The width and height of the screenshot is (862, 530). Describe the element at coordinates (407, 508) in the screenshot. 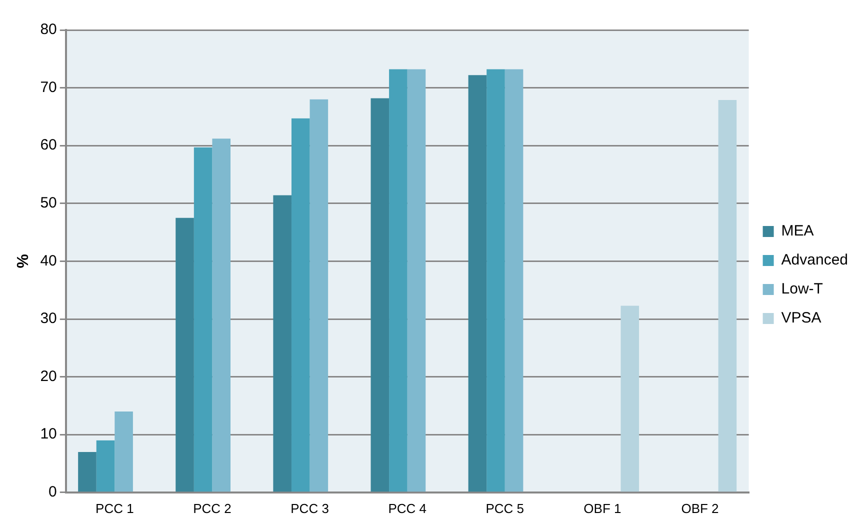

I see `x-tick-label: PCC 4` at that location.